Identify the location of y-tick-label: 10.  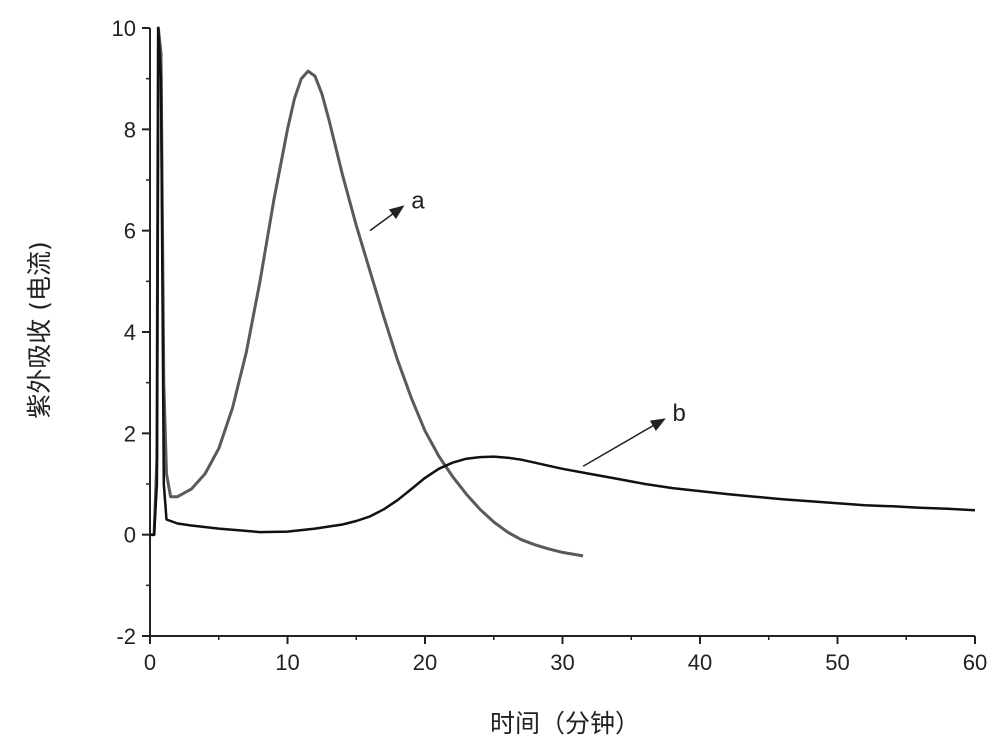
(124, 28).